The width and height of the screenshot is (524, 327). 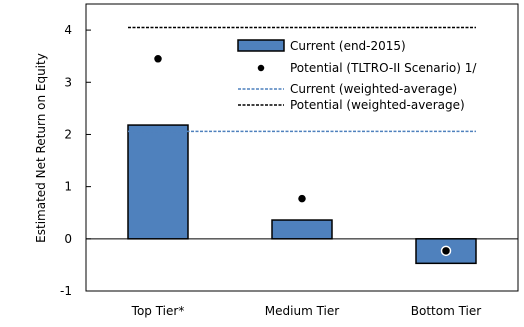 I want to click on legend-item-current-end-2015: Current (end-2015), so click(x=348, y=46).